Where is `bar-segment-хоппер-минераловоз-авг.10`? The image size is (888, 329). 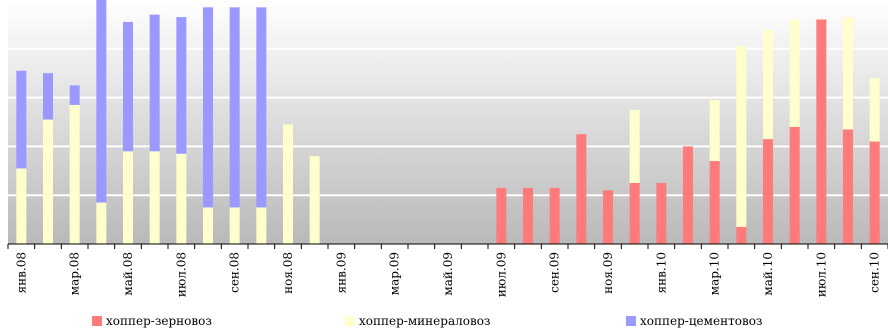
bar-segment-хоппер-минераловоз-авг.10 is located at coordinates (848, 73).